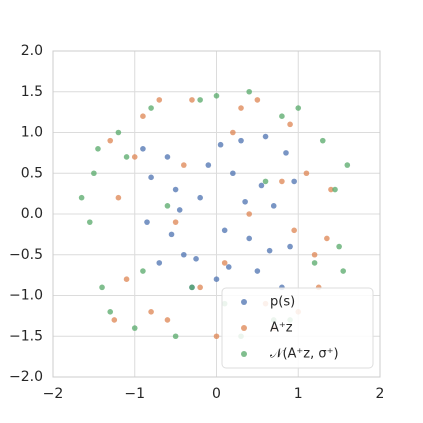 The width and height of the screenshot is (423, 423). I want to click on legend: p(s) A⁺z 𝒩(A⁺z, σ⁺), so click(297, 328).